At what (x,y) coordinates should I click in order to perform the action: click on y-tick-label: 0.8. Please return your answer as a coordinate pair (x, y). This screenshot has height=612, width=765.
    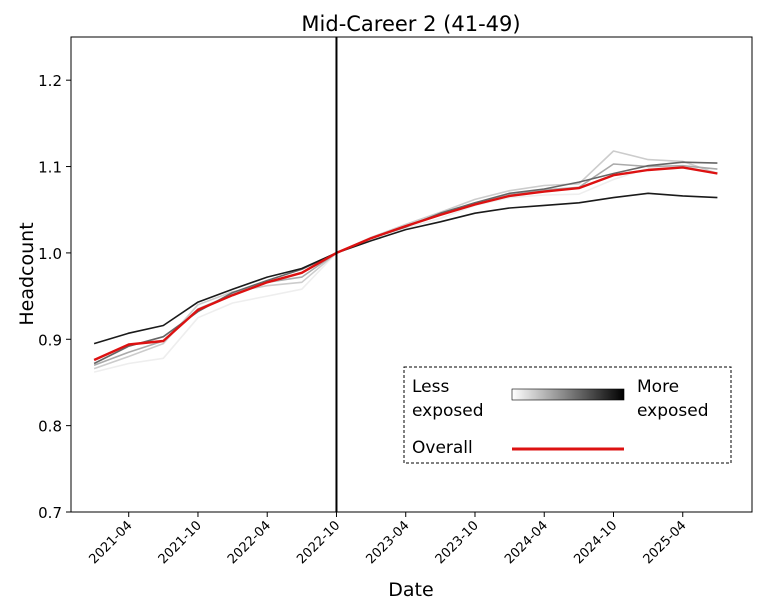
    Looking at the image, I should click on (50, 427).